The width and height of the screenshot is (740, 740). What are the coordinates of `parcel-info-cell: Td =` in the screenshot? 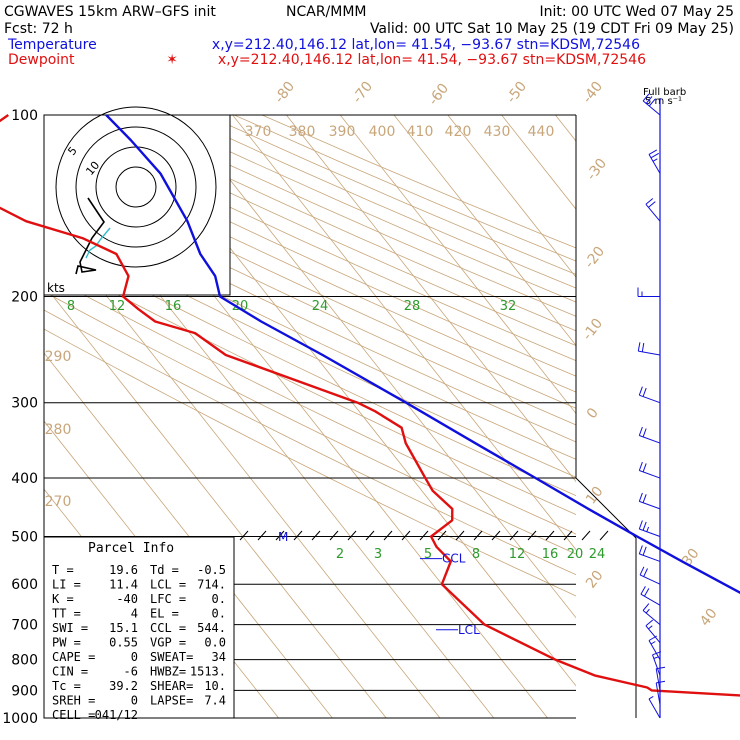 It's located at (164, 570).